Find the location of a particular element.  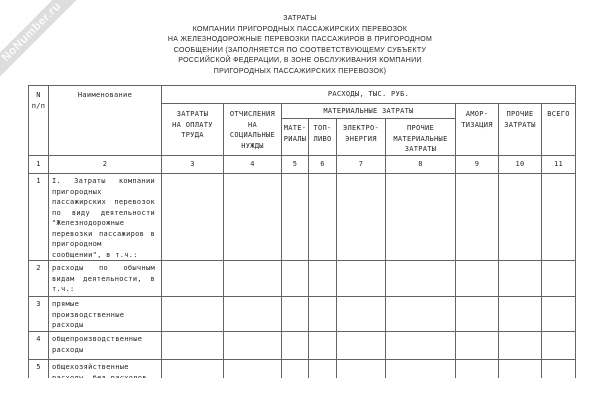

col-header-social: ОТЧИСЛЕНИЯ НА СОЦИАЛЬНЫЕ НУЖДЫ is located at coordinates (252, 129).